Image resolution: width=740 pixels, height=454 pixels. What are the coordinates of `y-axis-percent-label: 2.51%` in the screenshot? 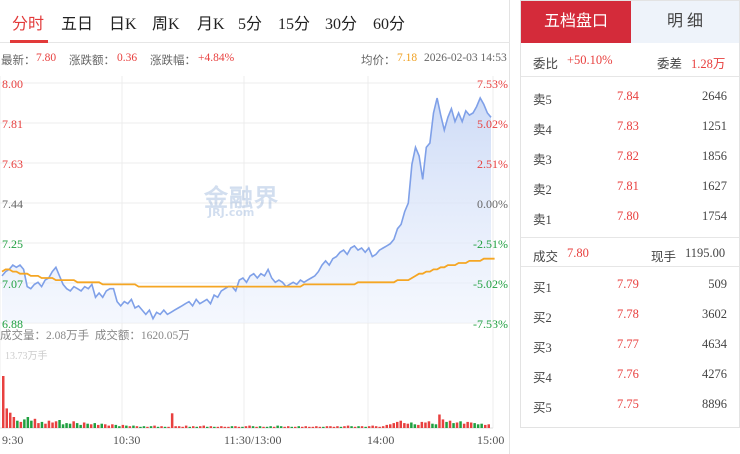 It's located at (492, 164).